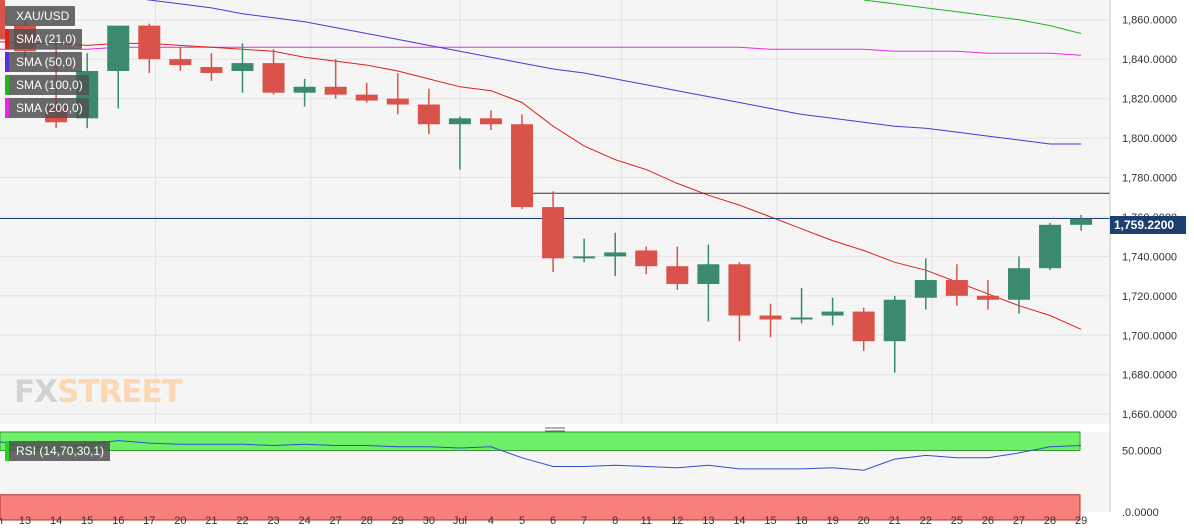  Describe the element at coordinates (1149, 60) in the screenshot. I see `y-tick-label: 1,840.0000` at that location.